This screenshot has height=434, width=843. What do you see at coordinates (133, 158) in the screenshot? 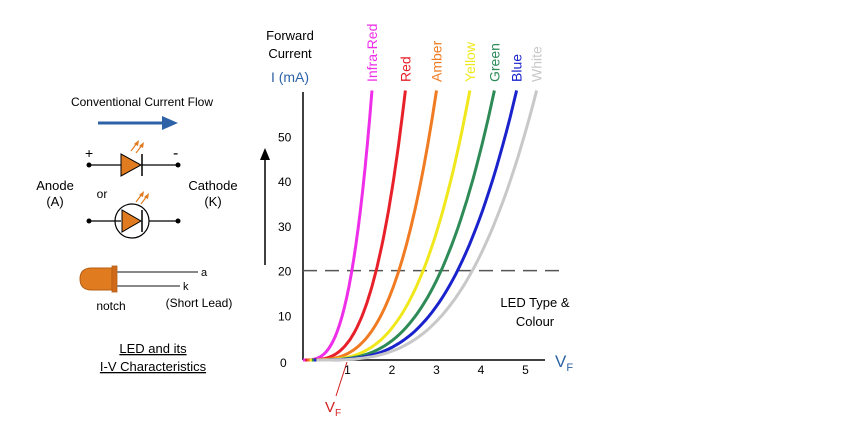
I see `led-symbol-plain: + -` at bounding box center [133, 158].